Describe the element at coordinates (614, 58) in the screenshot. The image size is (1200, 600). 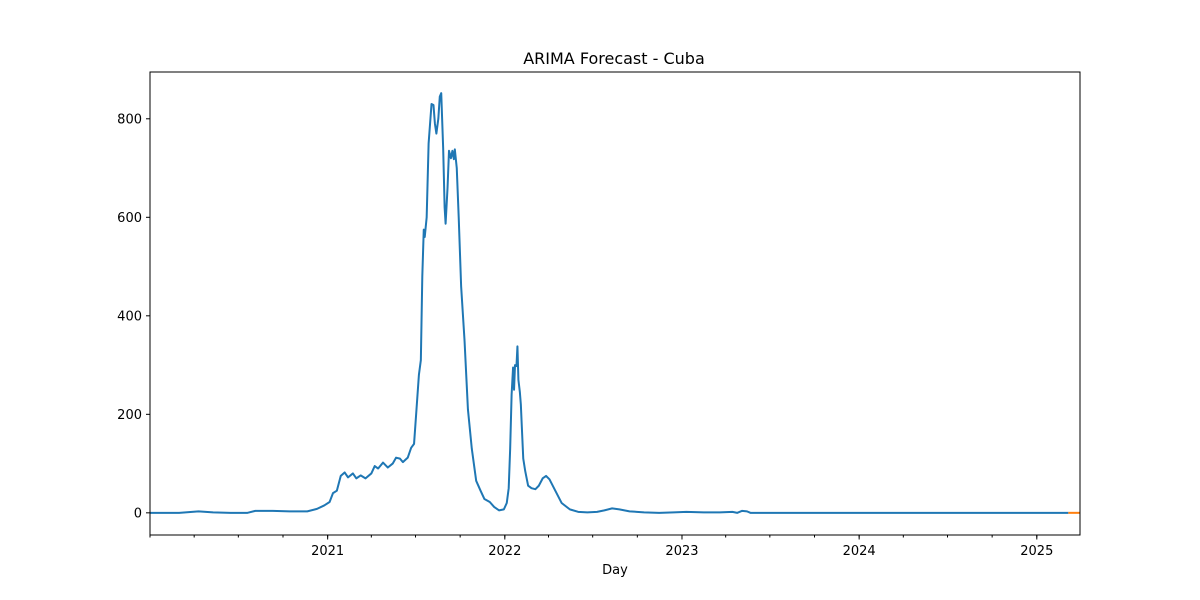
I see `chart-title: ARIMA Forecast - Cuba` at that location.